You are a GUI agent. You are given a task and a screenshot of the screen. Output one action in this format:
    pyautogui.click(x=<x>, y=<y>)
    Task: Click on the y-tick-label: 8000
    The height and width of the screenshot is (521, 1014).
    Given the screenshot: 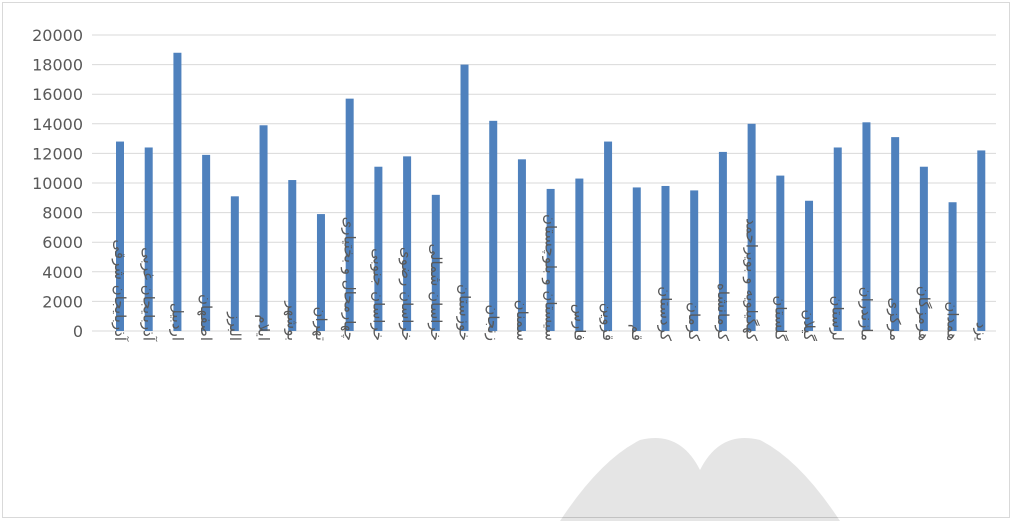 What is the action you would take?
    pyautogui.click(x=62, y=213)
    